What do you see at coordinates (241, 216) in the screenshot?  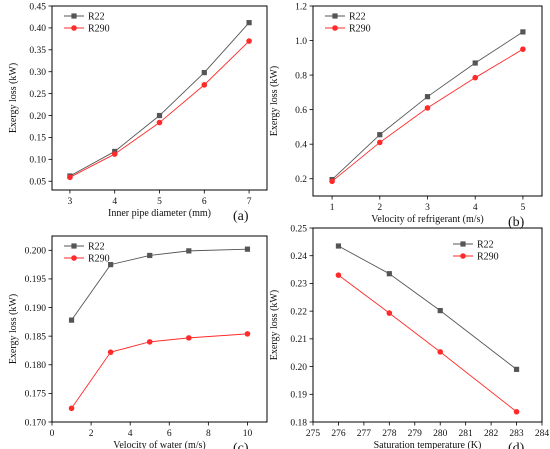 I see `panel-label: (a)` at bounding box center [241, 216].